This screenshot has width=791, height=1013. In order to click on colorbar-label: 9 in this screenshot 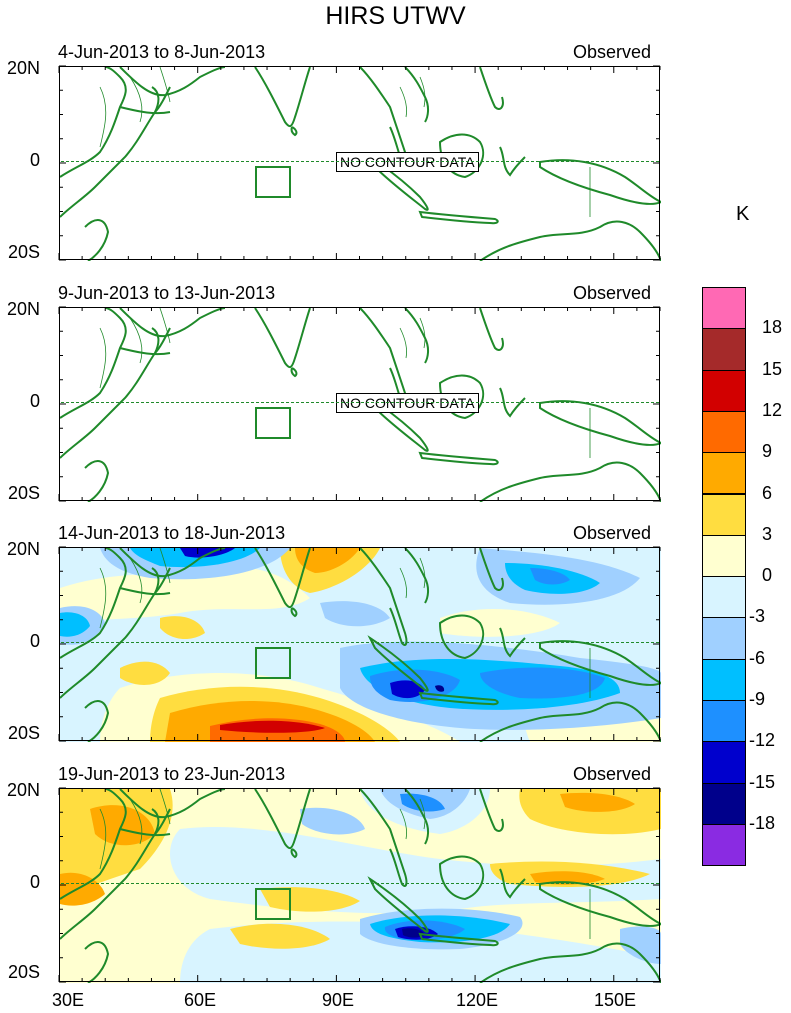, I will do `click(767, 451)`.